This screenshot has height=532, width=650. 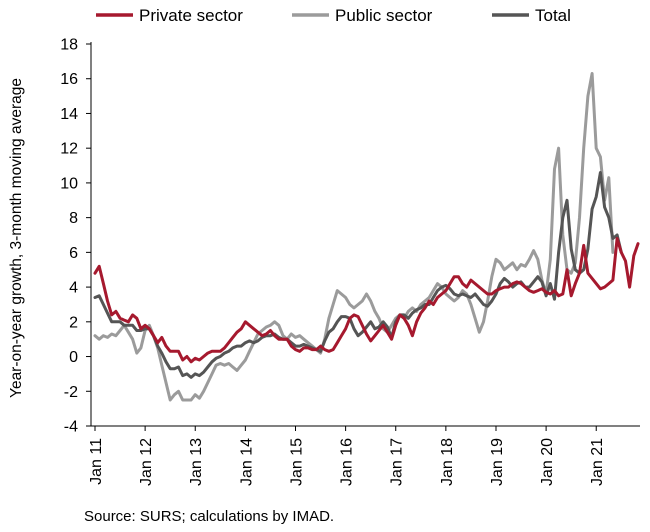 I want to click on legend-label-public-sector: Public sector, so click(x=384, y=15).